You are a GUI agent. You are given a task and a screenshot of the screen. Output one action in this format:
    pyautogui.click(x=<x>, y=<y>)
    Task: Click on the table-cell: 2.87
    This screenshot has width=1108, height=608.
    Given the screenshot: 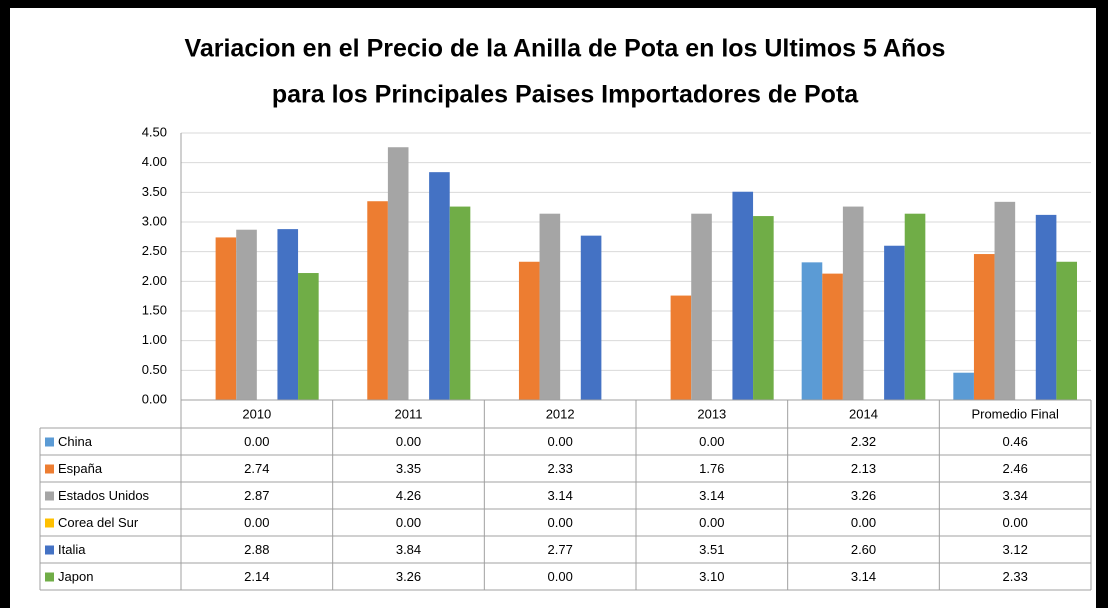 What is the action you would take?
    pyautogui.click(x=256, y=495)
    